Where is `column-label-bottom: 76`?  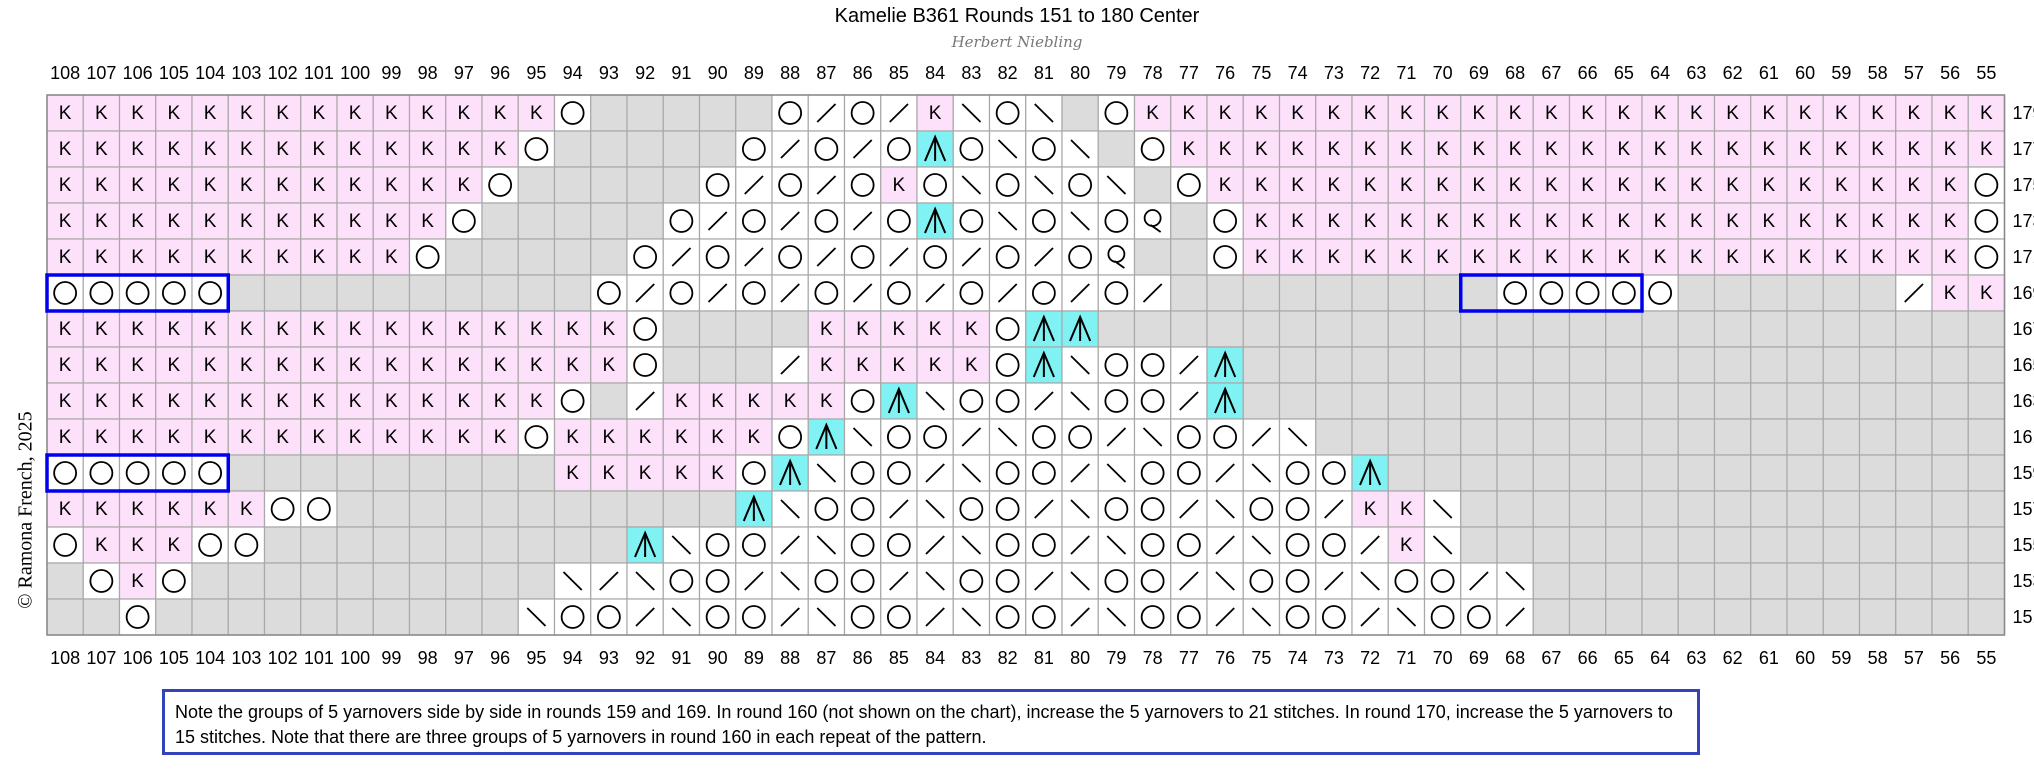
column-label-bottom: 76 is located at coordinates (1225, 658).